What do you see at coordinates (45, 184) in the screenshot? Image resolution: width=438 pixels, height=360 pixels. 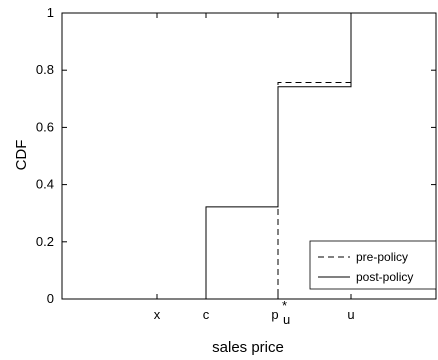 I see `y-tick-label: 0.4` at bounding box center [45, 184].